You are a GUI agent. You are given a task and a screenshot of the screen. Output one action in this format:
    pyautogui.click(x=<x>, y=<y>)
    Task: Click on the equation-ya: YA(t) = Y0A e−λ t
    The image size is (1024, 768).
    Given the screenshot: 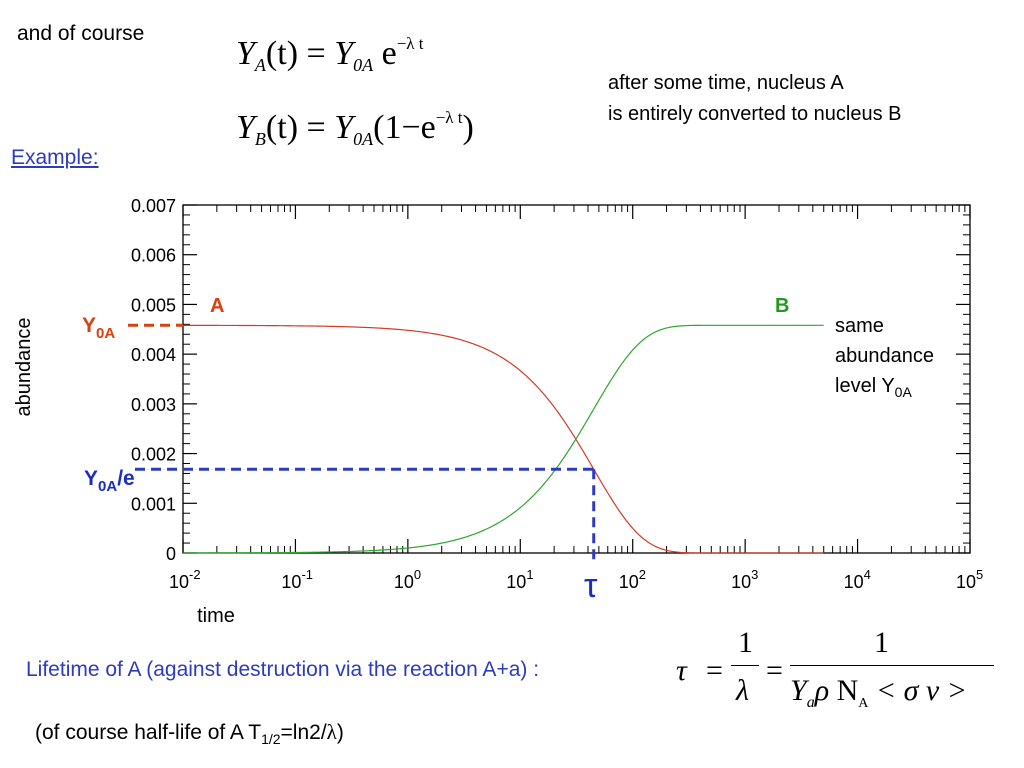 What is the action you would take?
    pyautogui.click(x=330, y=54)
    